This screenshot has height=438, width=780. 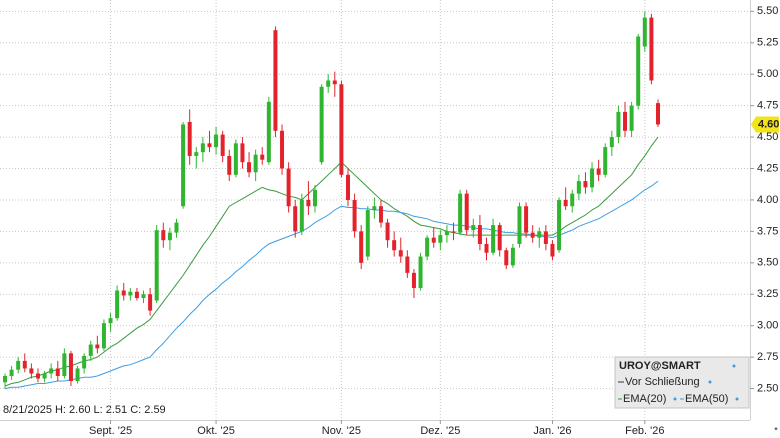 I want to click on y-tick-label: 3.00, so click(x=767, y=326).